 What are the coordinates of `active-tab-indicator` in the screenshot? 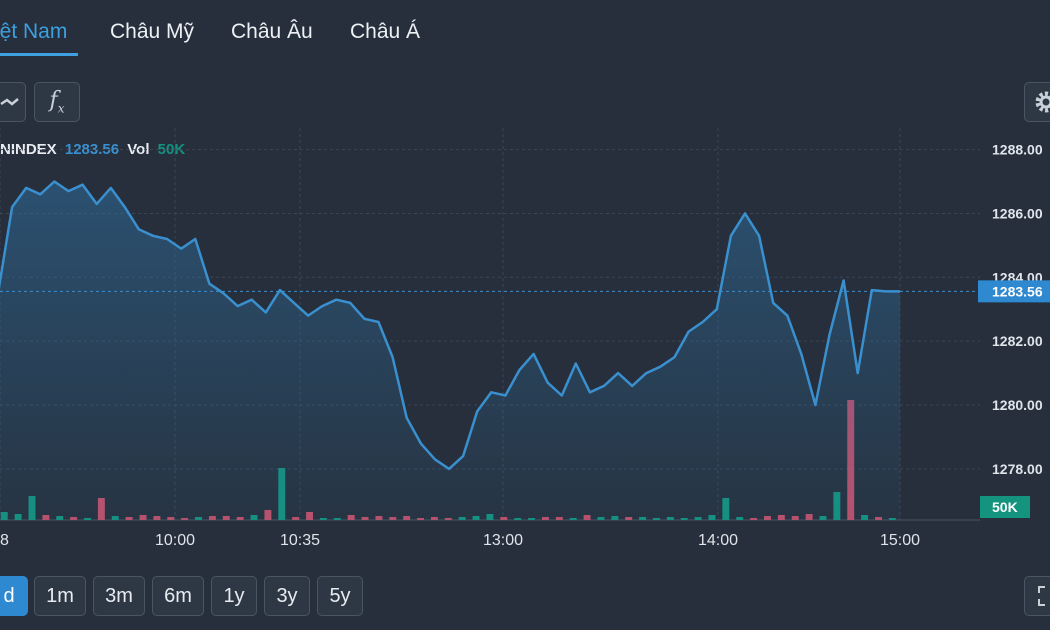 It's located at (39, 54).